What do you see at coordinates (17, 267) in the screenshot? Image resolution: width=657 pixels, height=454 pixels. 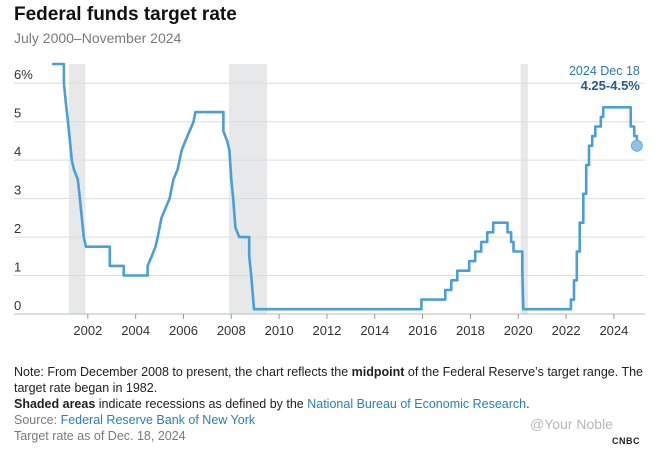 I see `y-tick-label-1: 1` at bounding box center [17, 267].